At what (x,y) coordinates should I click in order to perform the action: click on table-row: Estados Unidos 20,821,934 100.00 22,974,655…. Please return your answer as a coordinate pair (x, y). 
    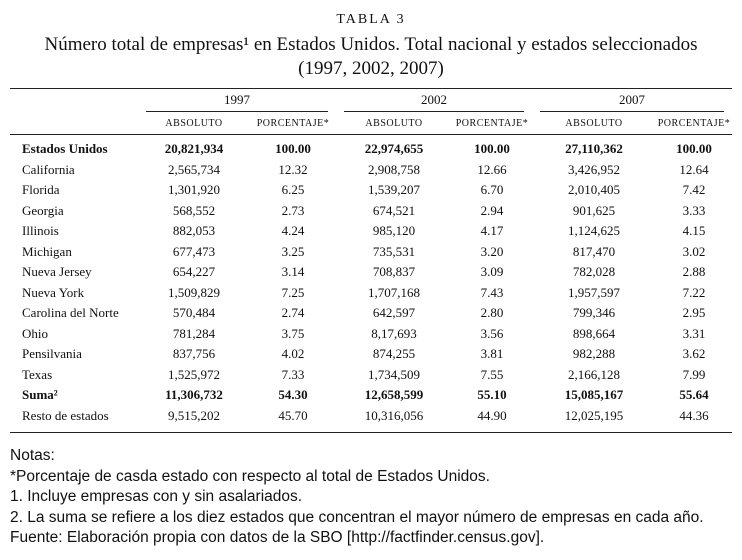
    Looking at the image, I should click on (371, 147).